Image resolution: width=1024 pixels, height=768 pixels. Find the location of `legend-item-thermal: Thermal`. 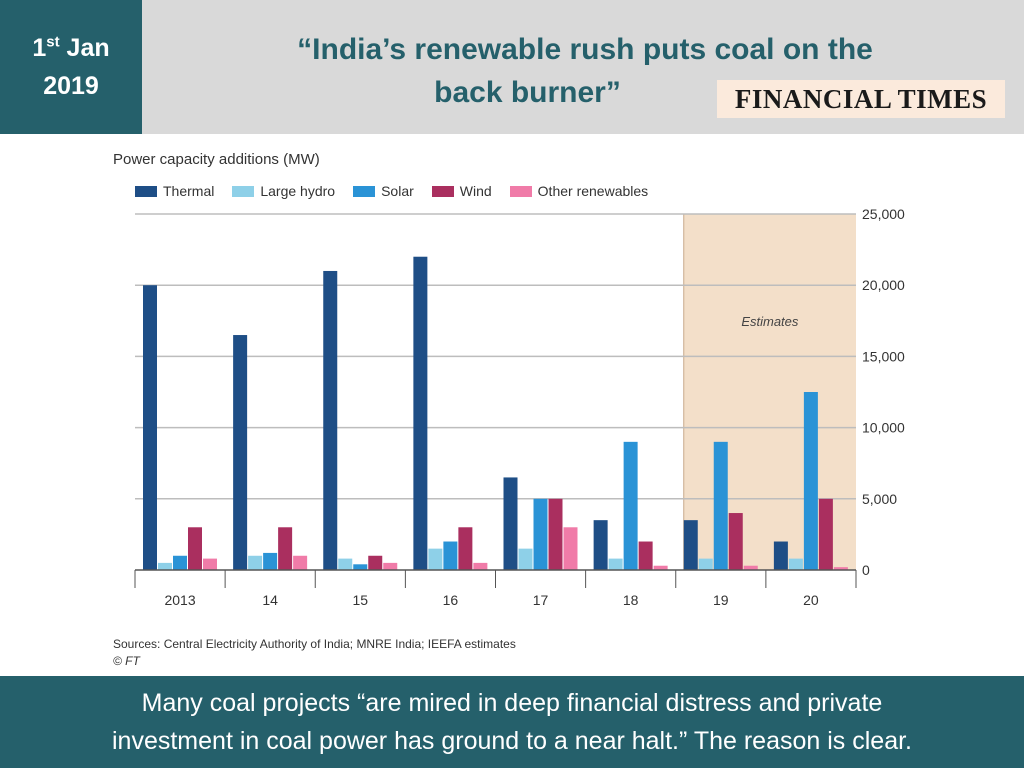

legend-item-thermal: Thermal is located at coordinates (174, 191).